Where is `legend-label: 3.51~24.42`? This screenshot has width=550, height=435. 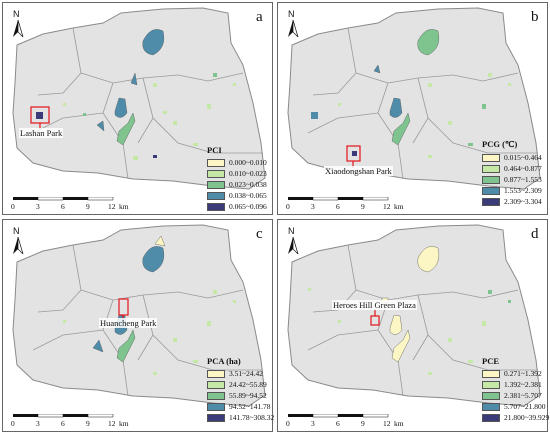
legend-label: 3.51~24.42 is located at coordinates (246, 373).